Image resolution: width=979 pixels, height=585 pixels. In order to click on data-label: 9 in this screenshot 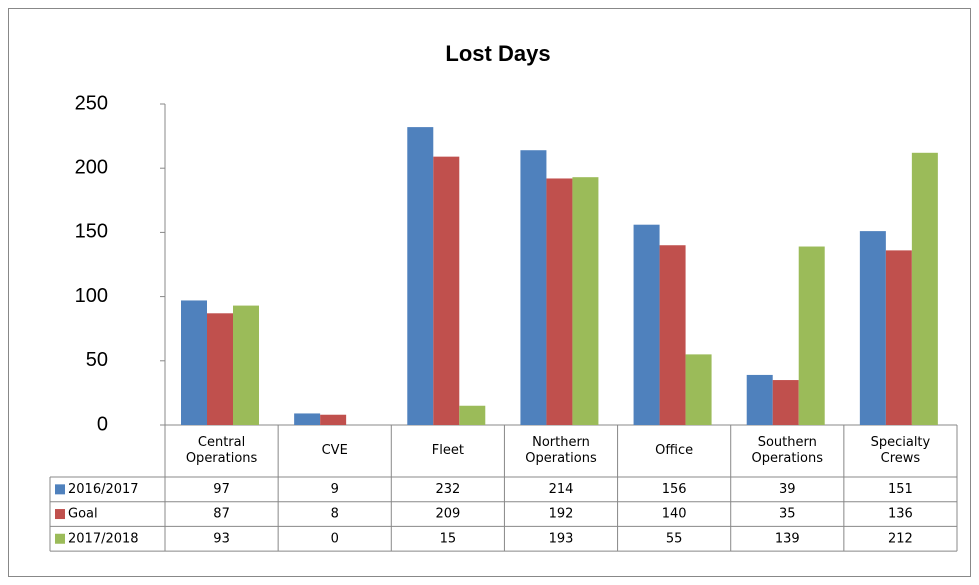, I will do `click(335, 489)`.